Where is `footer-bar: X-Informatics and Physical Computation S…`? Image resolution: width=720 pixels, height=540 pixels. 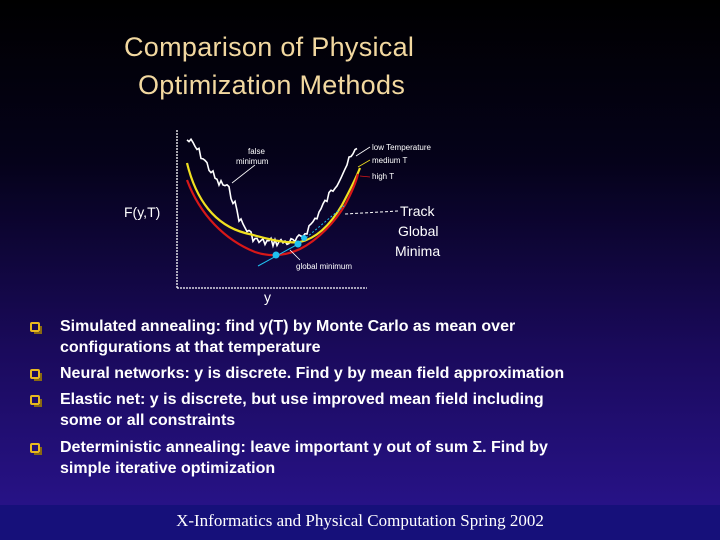 footer-bar: X-Informatics and Physical Computation S… is located at coordinates (360, 522).